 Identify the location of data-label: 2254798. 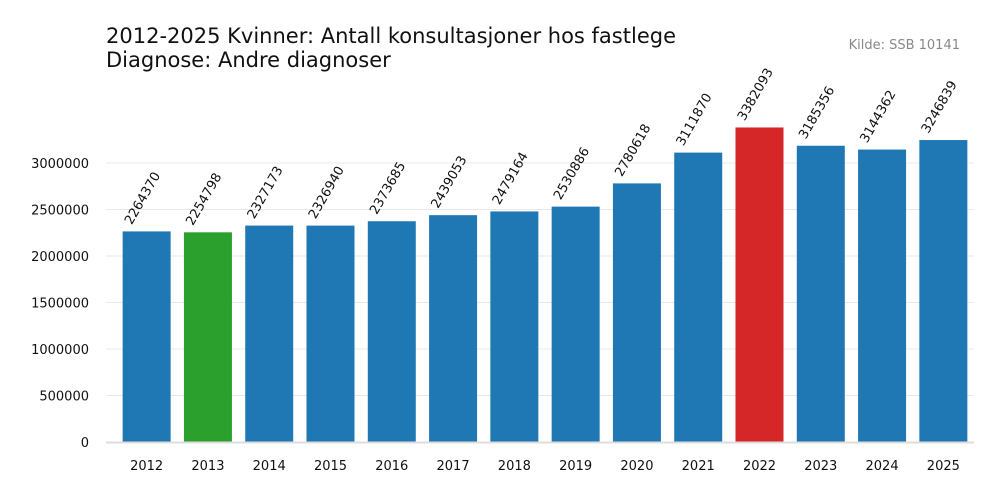
(204, 200).